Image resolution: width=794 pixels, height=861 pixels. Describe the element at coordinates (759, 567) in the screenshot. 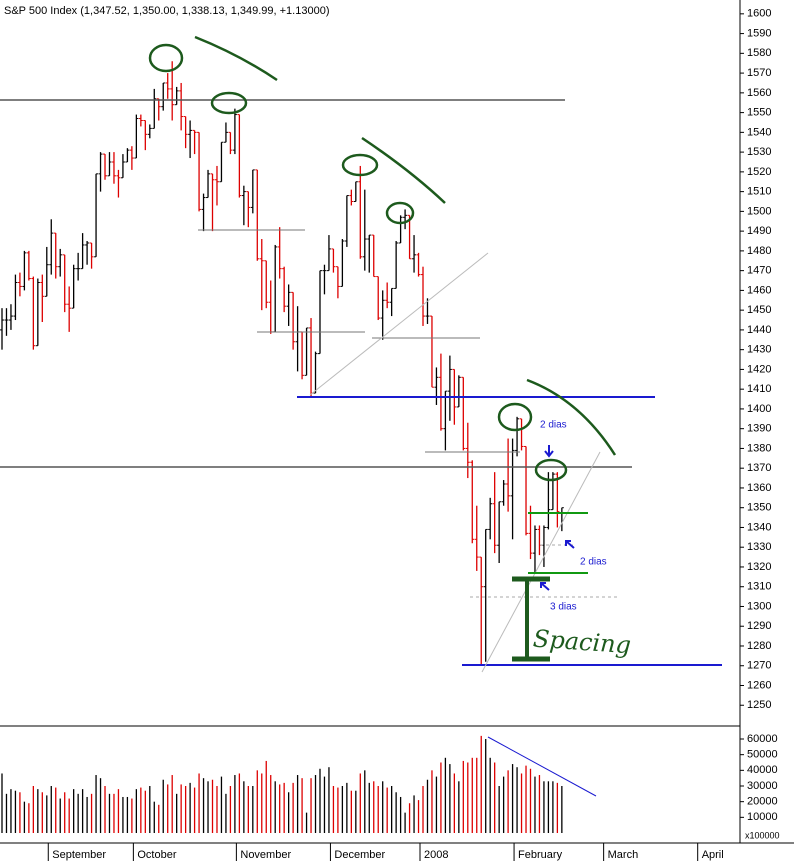

I see `y-tick-label: 1320` at that location.